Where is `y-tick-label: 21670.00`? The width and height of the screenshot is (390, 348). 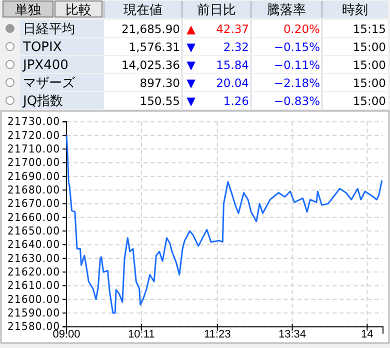
y-tick-label: 21670.00 is located at coordinates (34, 203).